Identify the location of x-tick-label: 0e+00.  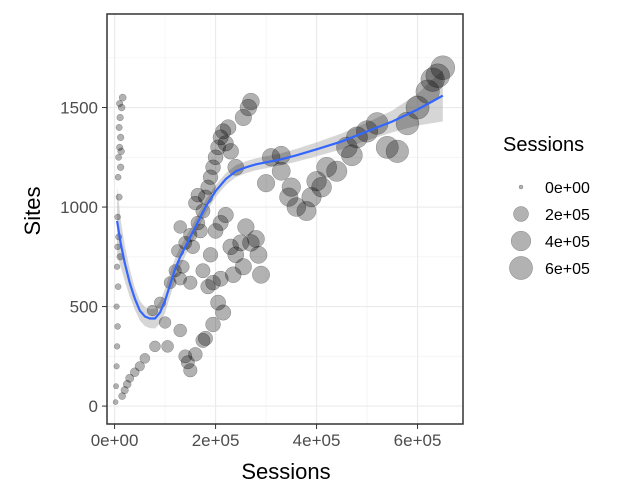
(115, 440).